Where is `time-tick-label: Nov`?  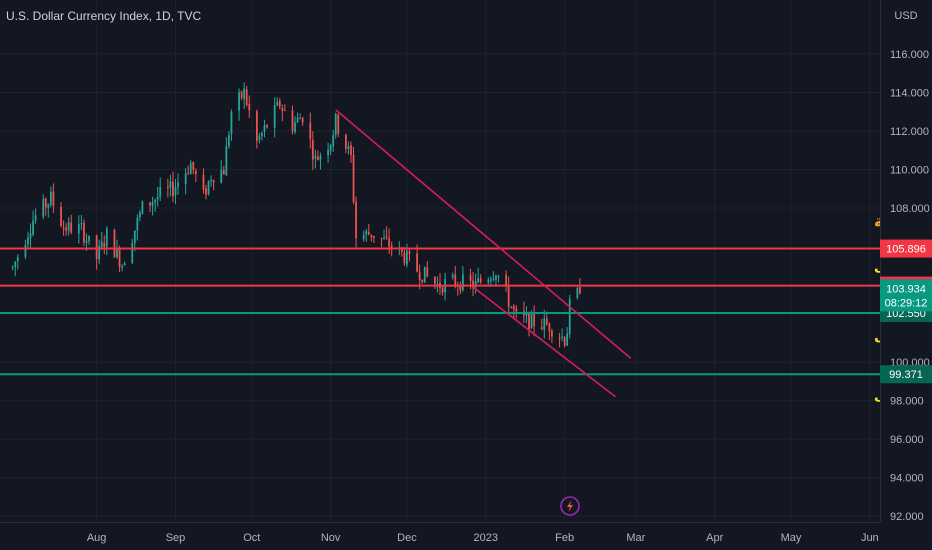
time-tick-label: Nov is located at coordinates (331, 538).